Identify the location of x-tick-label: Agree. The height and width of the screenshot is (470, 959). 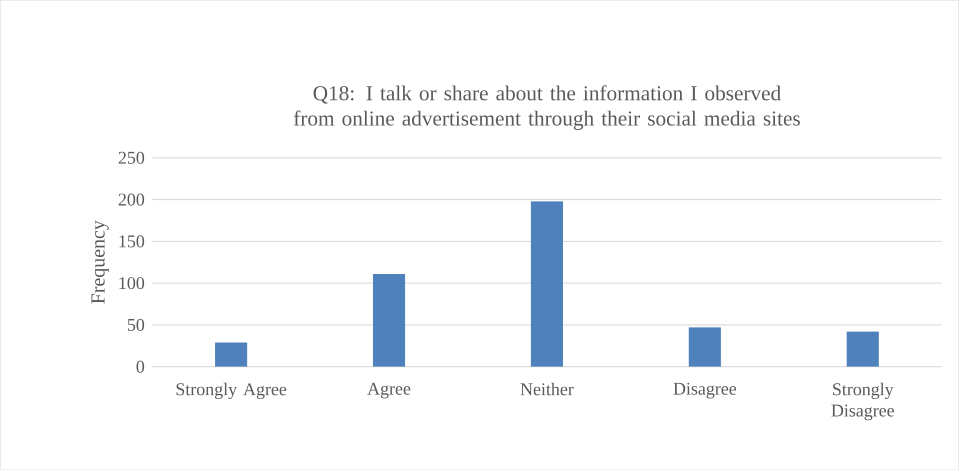
(388, 390).